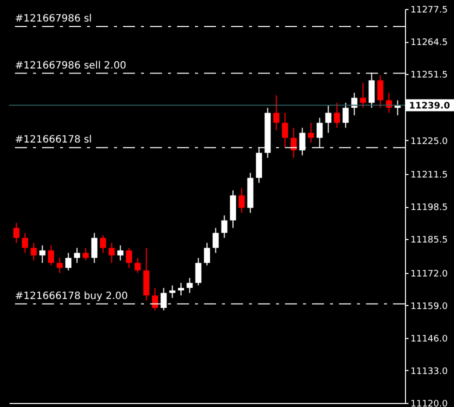 This screenshot has width=454, height=407. Describe the element at coordinates (429, 11) in the screenshot. I see `y-tick-label: 11277.5` at that location.